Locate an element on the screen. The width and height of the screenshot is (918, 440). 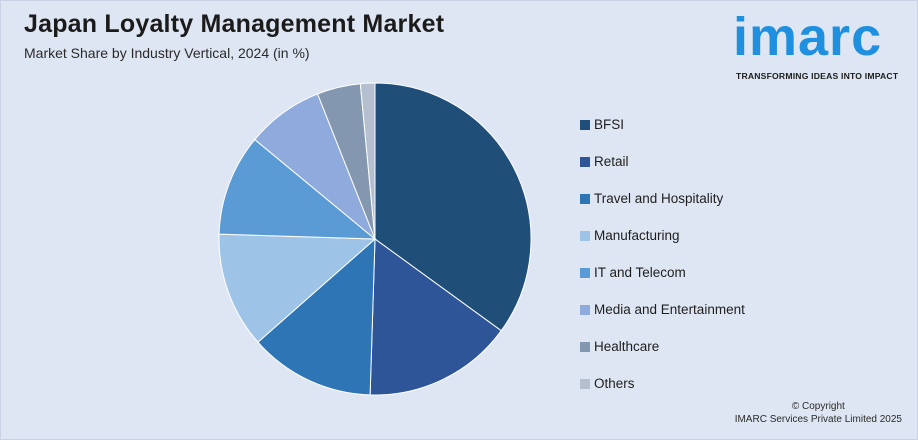
legend-label: IT and Telecom is located at coordinates (640, 272).